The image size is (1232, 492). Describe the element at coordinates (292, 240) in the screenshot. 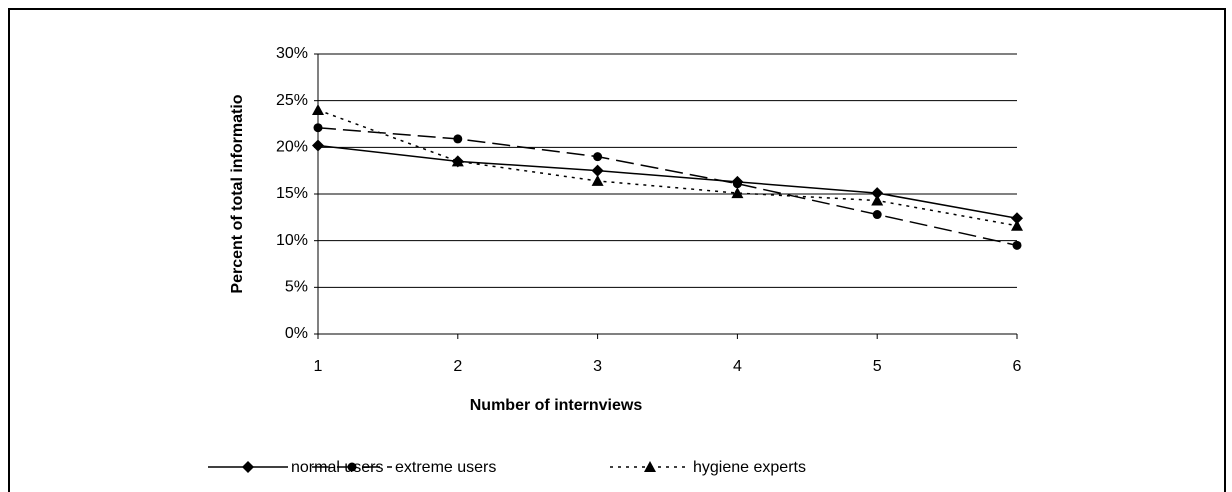

I see `y-tick-label: 10%` at that location.